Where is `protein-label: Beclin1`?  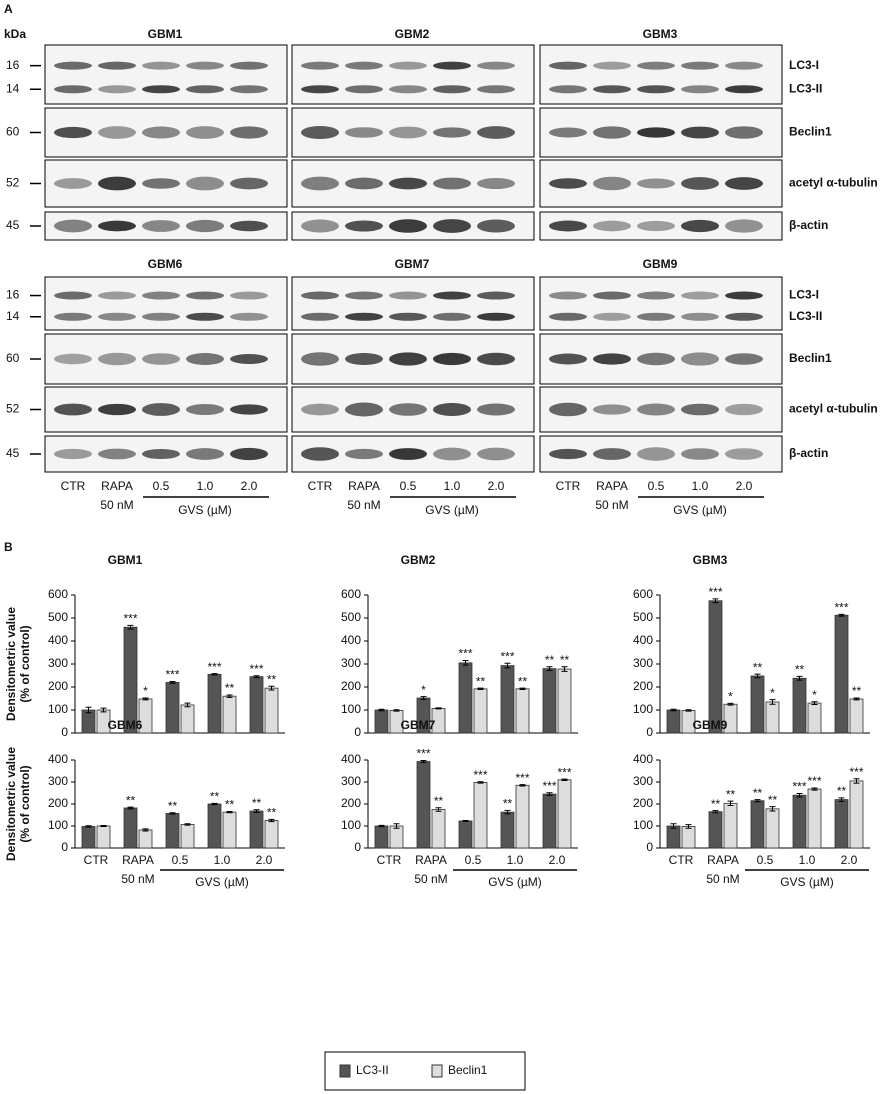
protein-label: Beclin1 is located at coordinates (810, 358).